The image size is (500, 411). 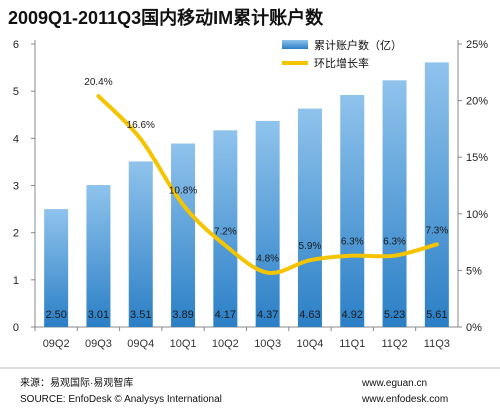 What do you see at coordinates (16, 281) in the screenshot?
I see `left-tick-label: 1` at bounding box center [16, 281].